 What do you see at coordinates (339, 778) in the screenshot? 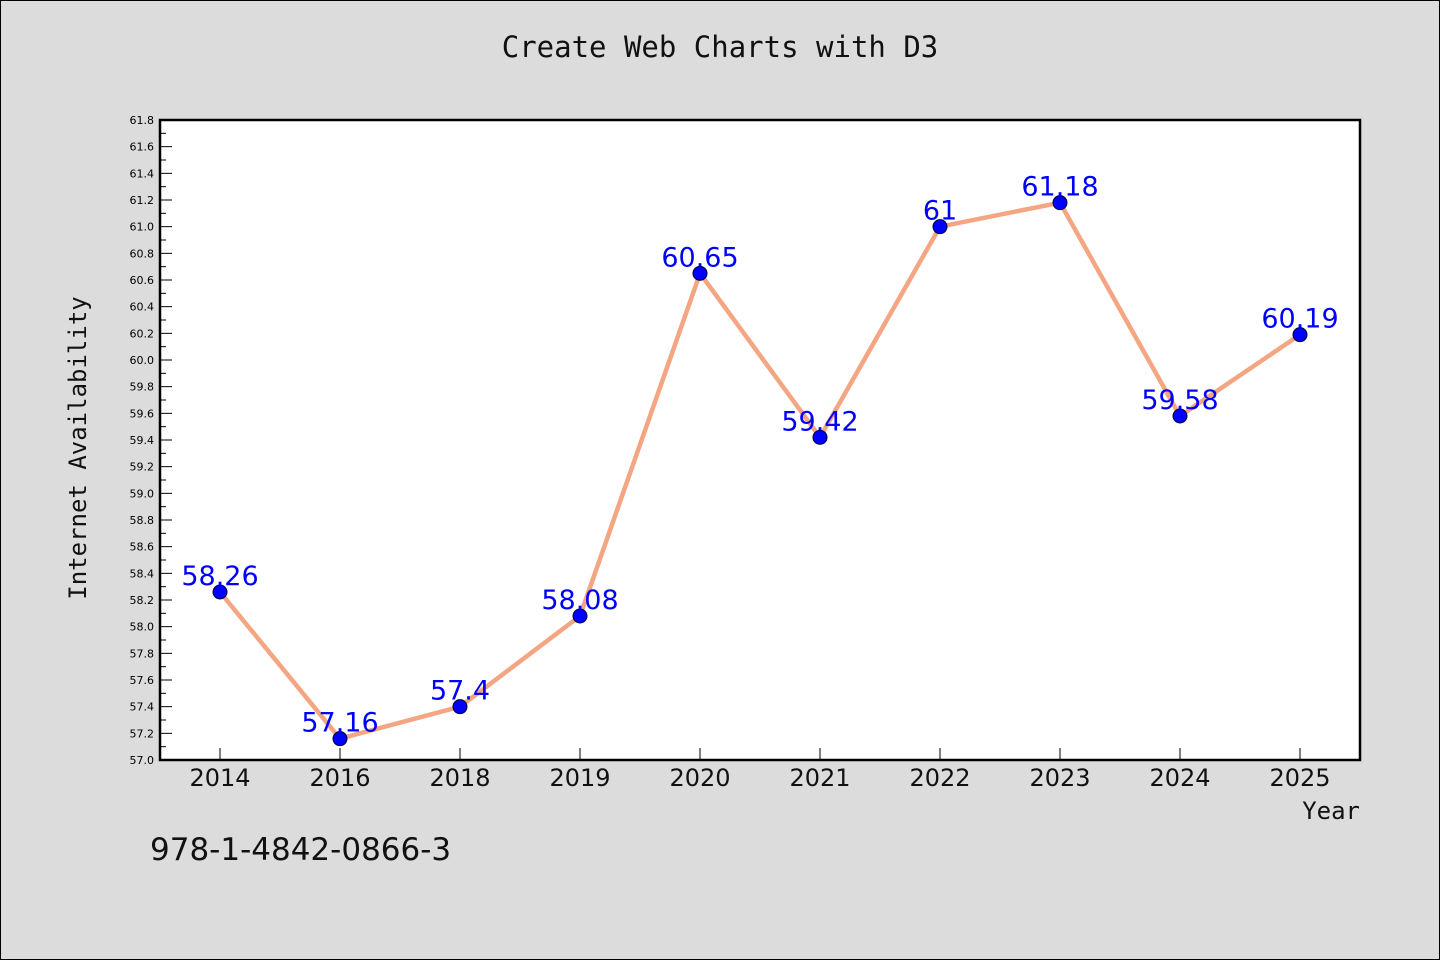
I see `x-tick-label: 2016` at bounding box center [339, 778].